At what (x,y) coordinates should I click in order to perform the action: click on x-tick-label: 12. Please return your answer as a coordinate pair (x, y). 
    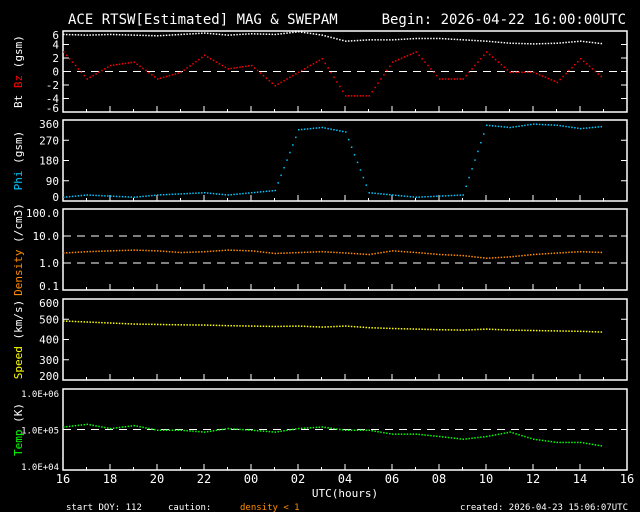
    Looking at the image, I should click on (533, 479).